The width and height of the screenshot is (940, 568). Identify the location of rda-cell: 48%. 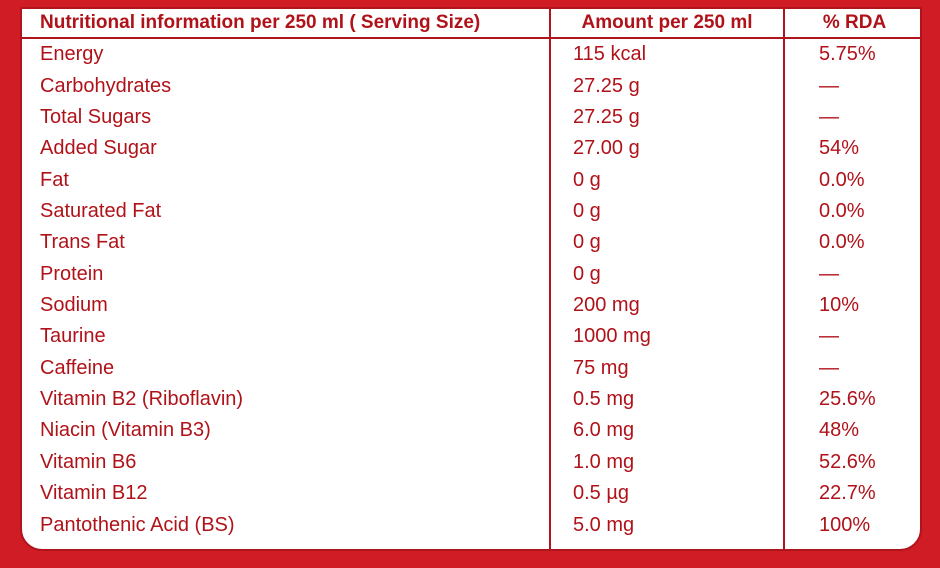
(851, 431).